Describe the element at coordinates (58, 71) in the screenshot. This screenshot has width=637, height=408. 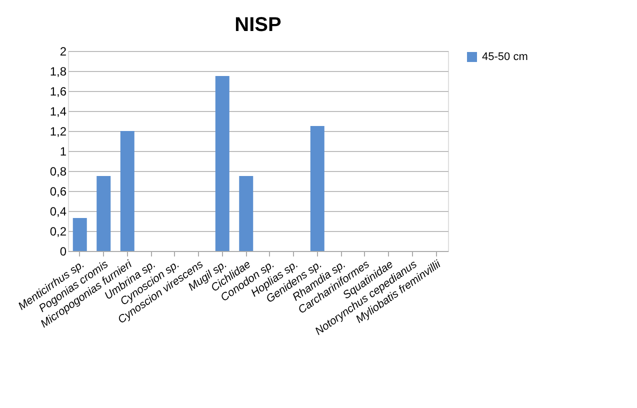
I see `y-tick-label: 1,8` at that location.